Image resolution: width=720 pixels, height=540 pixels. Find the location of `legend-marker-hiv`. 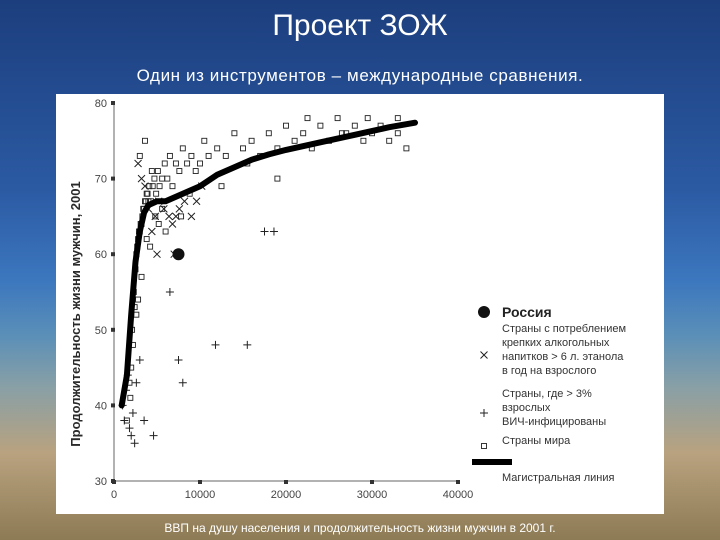

legend-marker-hiv is located at coordinates (484, 413).